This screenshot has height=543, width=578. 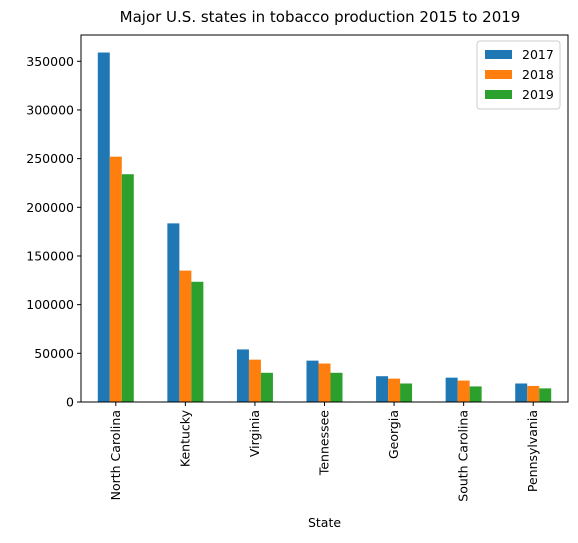 I want to click on legend-label-2017: 2017, so click(x=538, y=54).